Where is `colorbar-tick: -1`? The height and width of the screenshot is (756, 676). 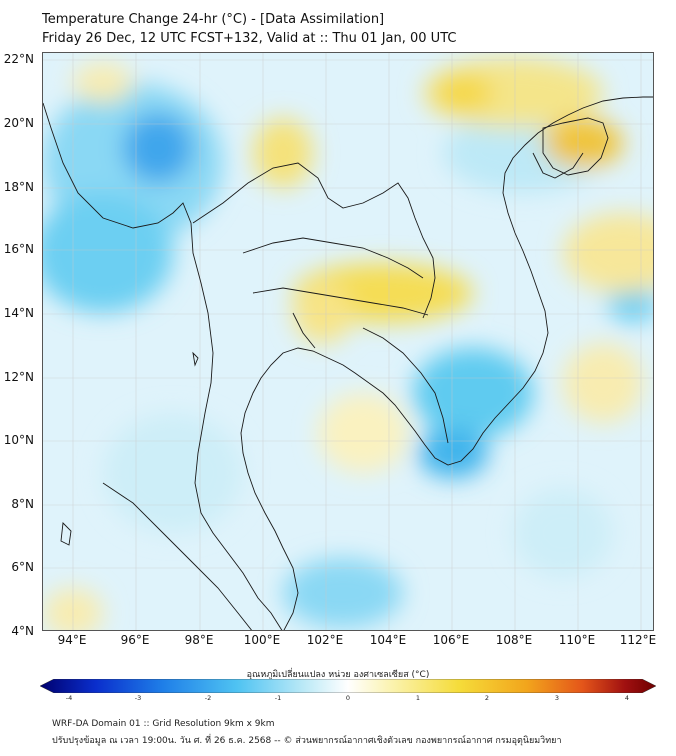 colorbar-tick: -1 is located at coordinates (278, 698).